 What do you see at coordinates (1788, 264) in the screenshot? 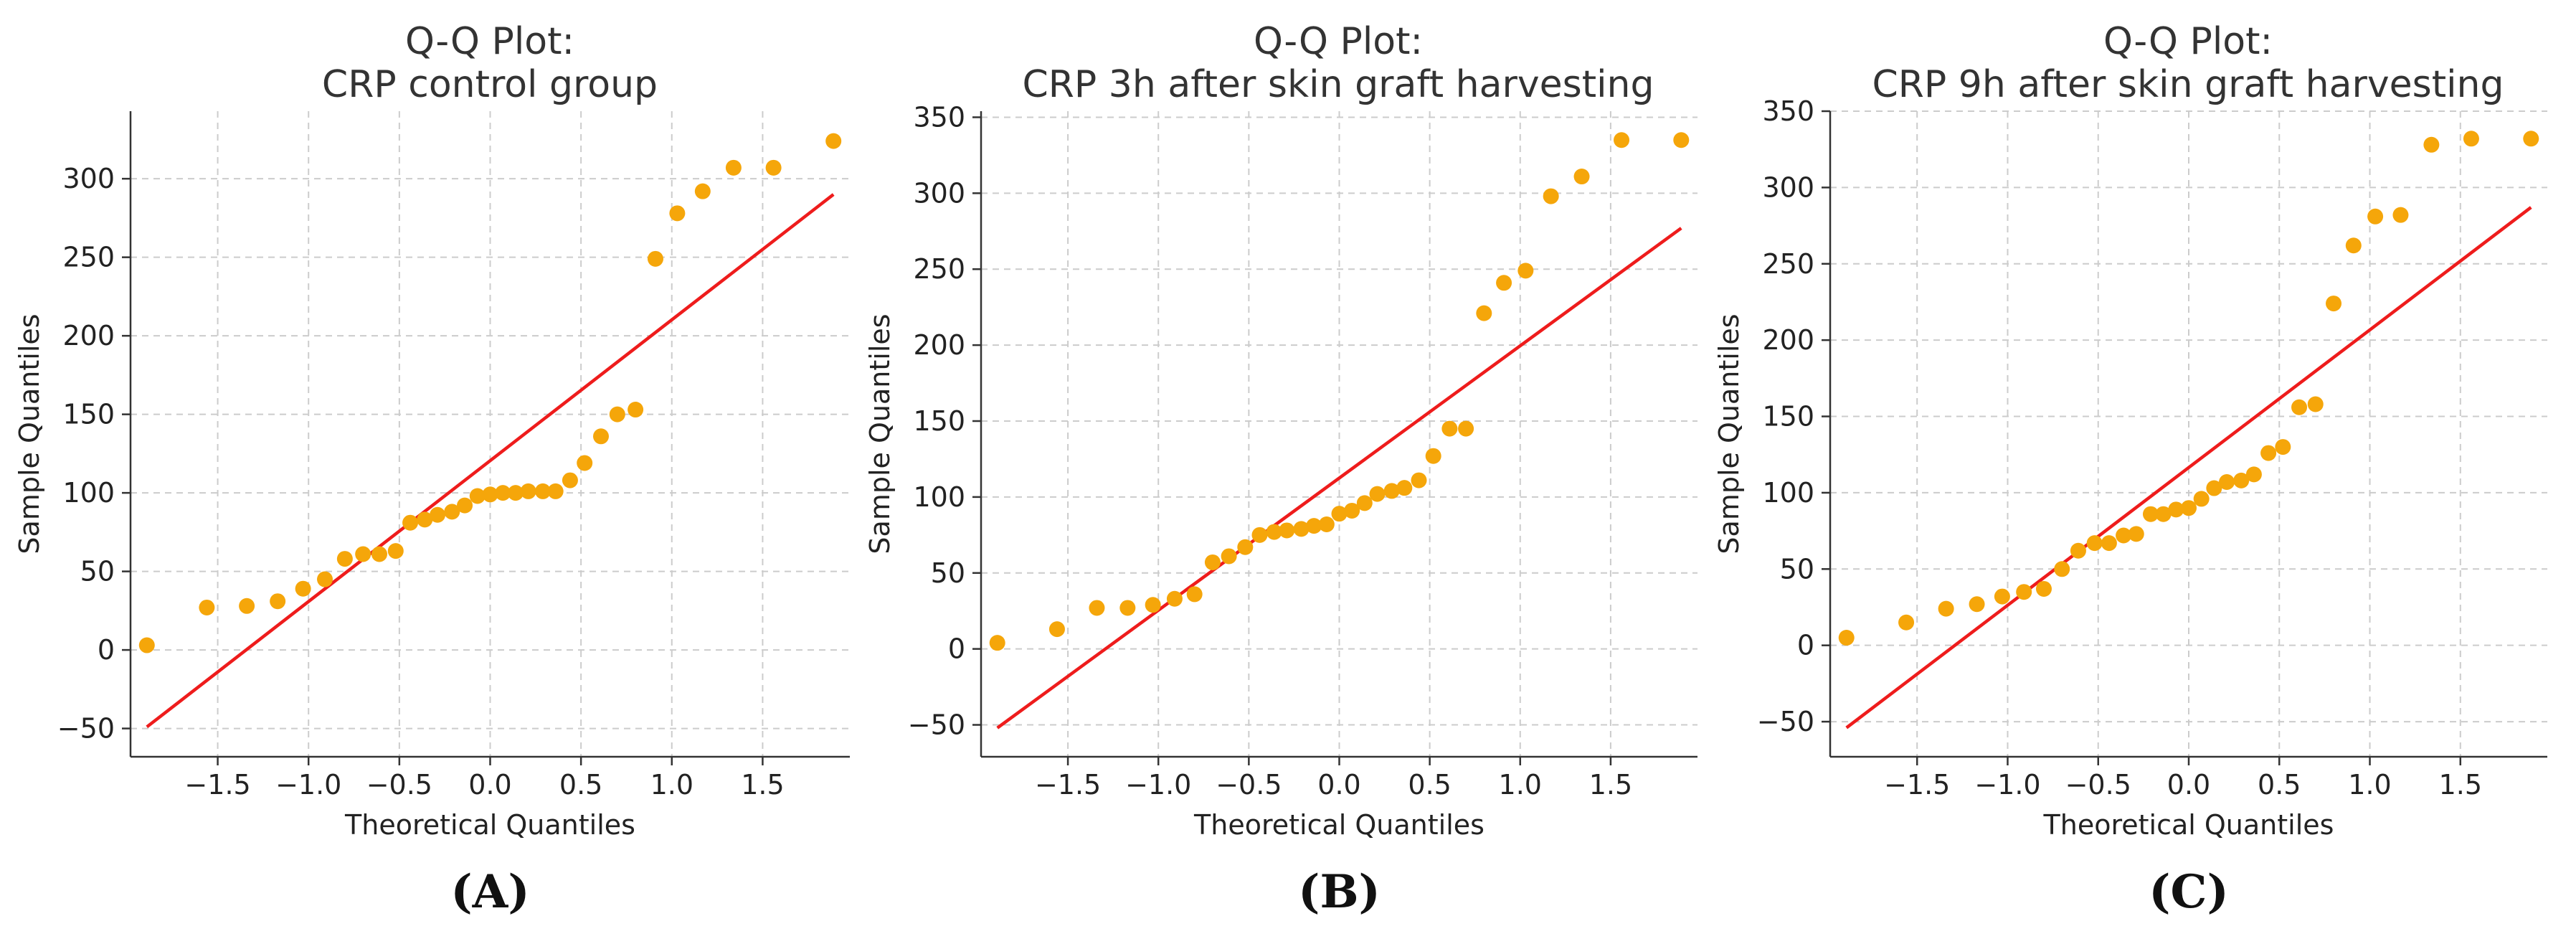
I see `y-tick-label: 250` at bounding box center [1788, 264].